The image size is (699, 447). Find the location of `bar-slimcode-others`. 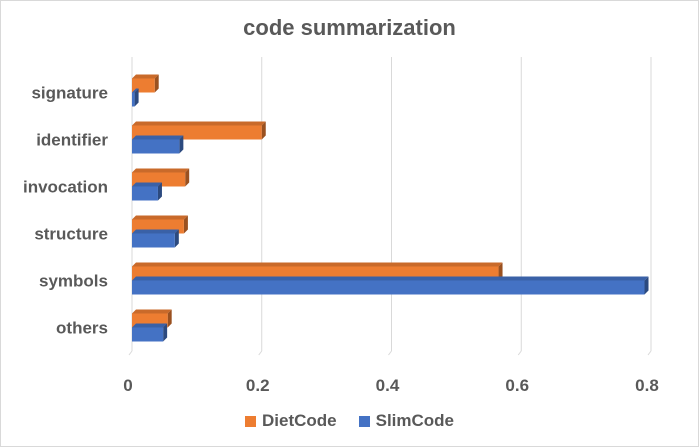

bar-slimcode-others is located at coordinates (150, 332).